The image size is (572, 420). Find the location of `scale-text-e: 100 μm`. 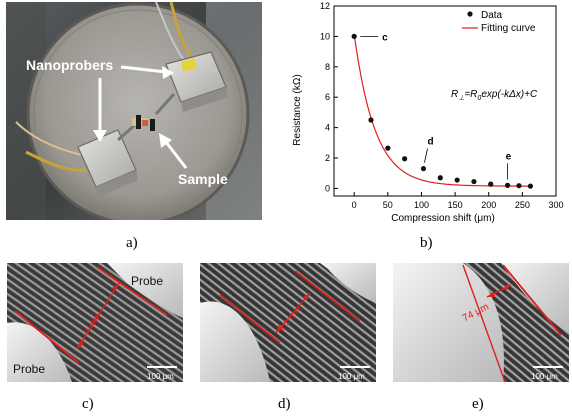

scale-text-e: 100 μm is located at coordinates (544, 376).